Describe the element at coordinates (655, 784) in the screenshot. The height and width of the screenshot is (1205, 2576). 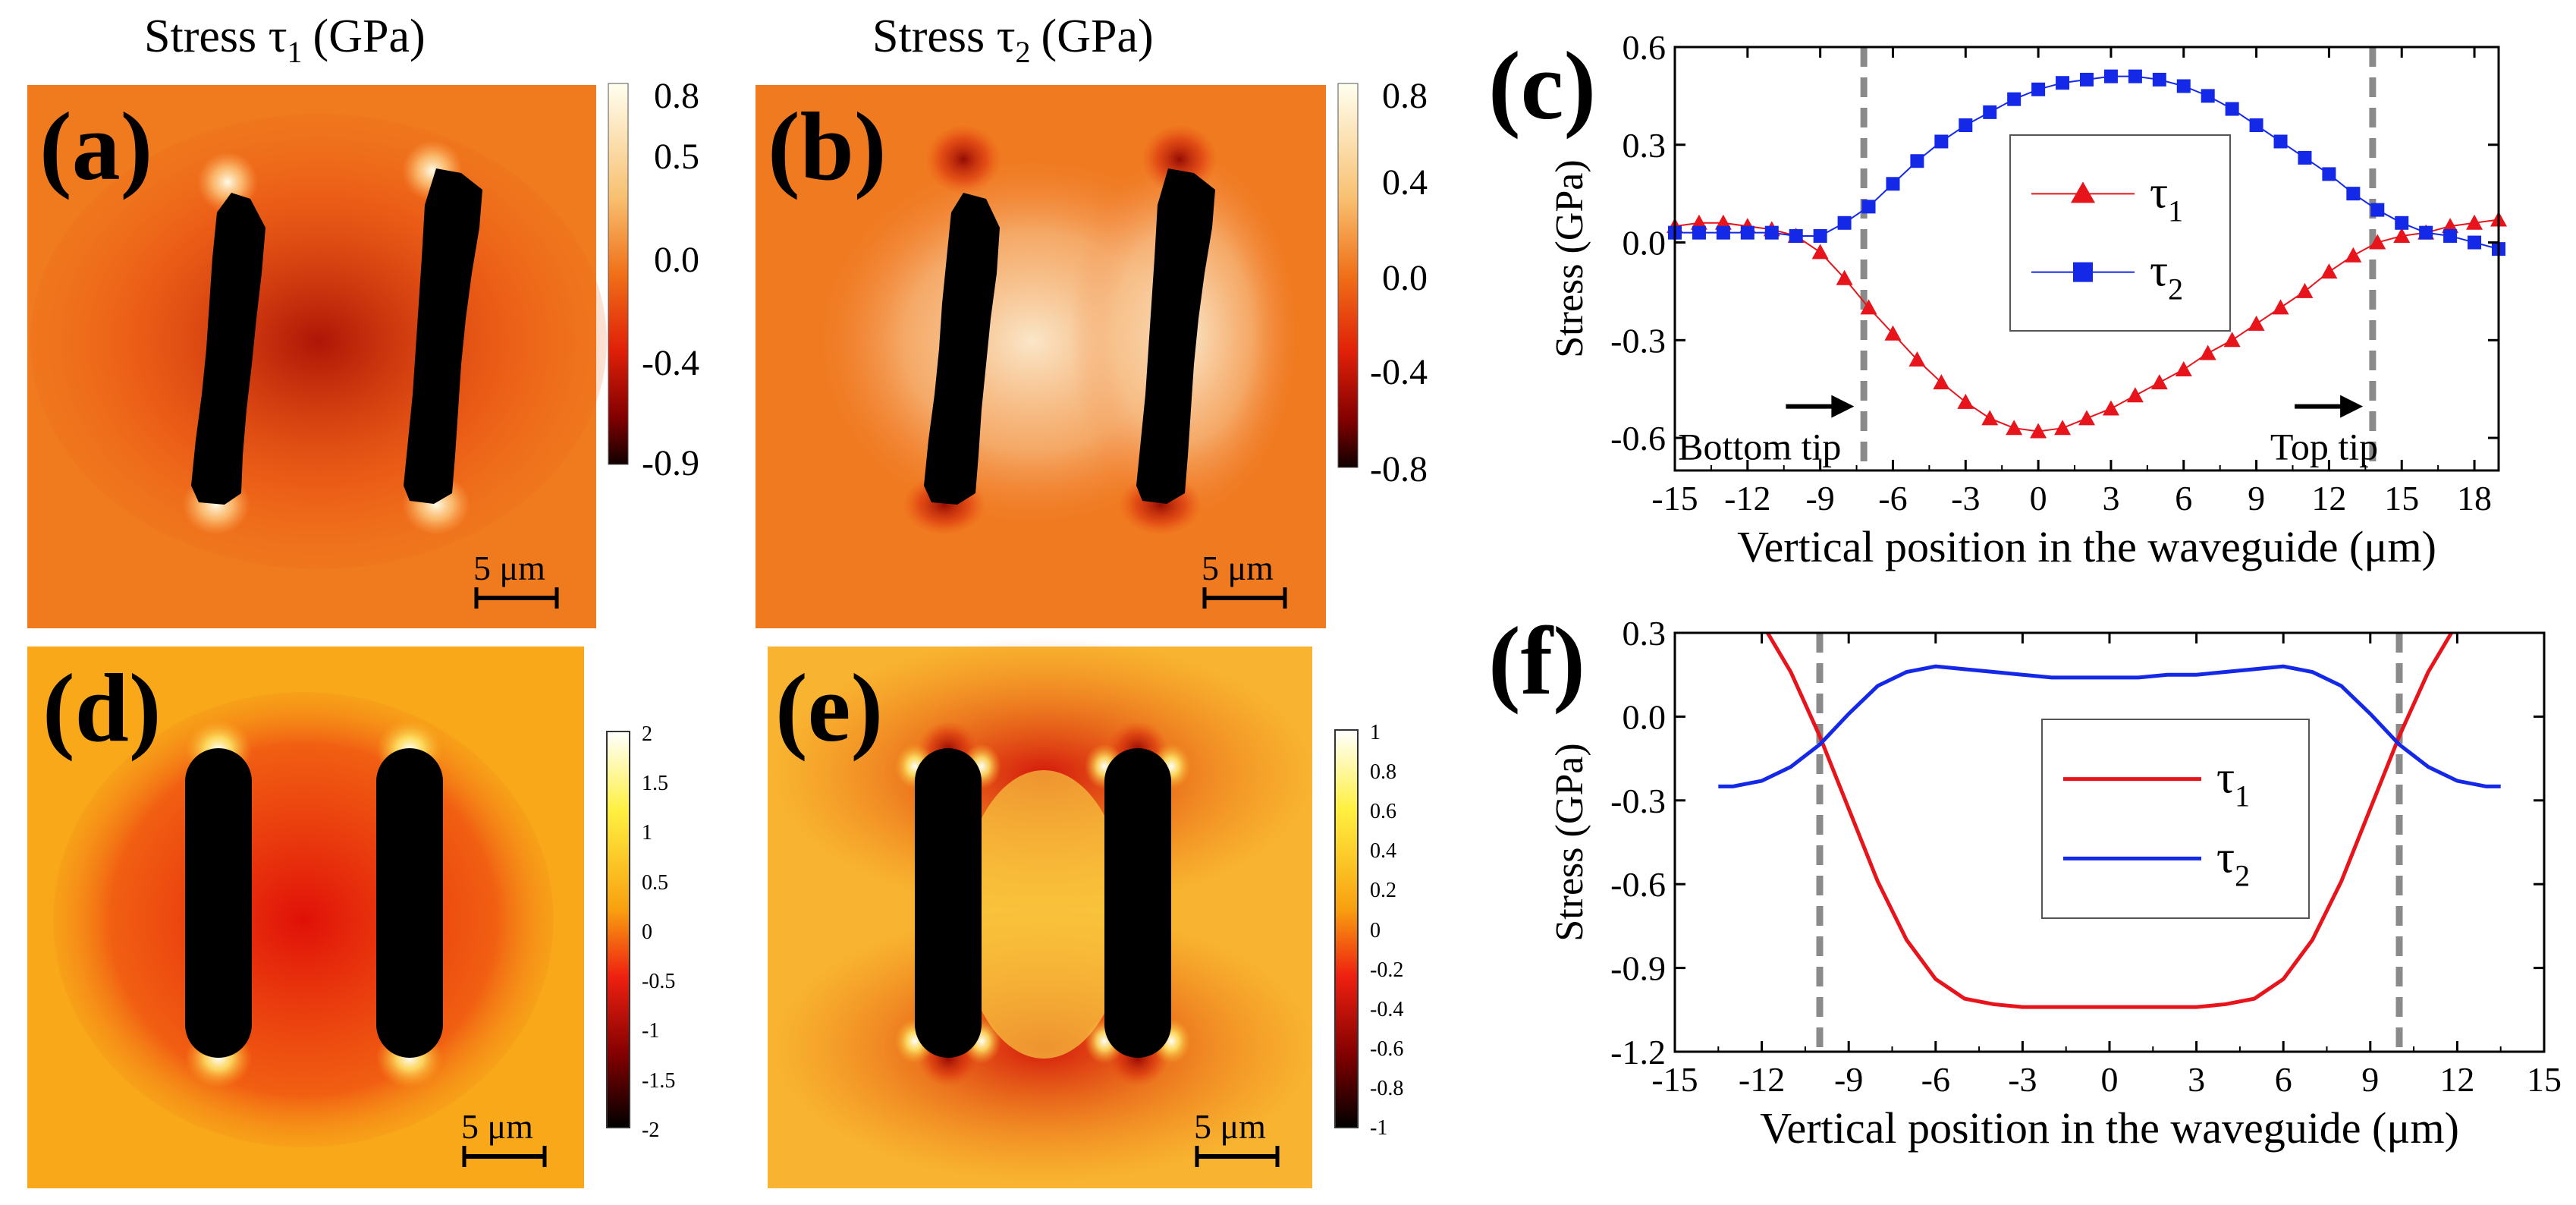
I see `colorbar-tick: 1.5` at that location.